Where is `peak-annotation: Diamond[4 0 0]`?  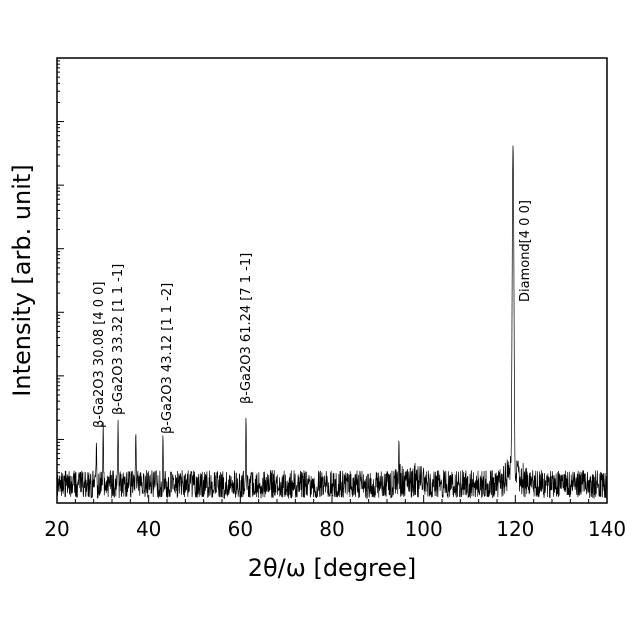
peak-annotation: Diamond[4 0 0] is located at coordinates (525, 251).